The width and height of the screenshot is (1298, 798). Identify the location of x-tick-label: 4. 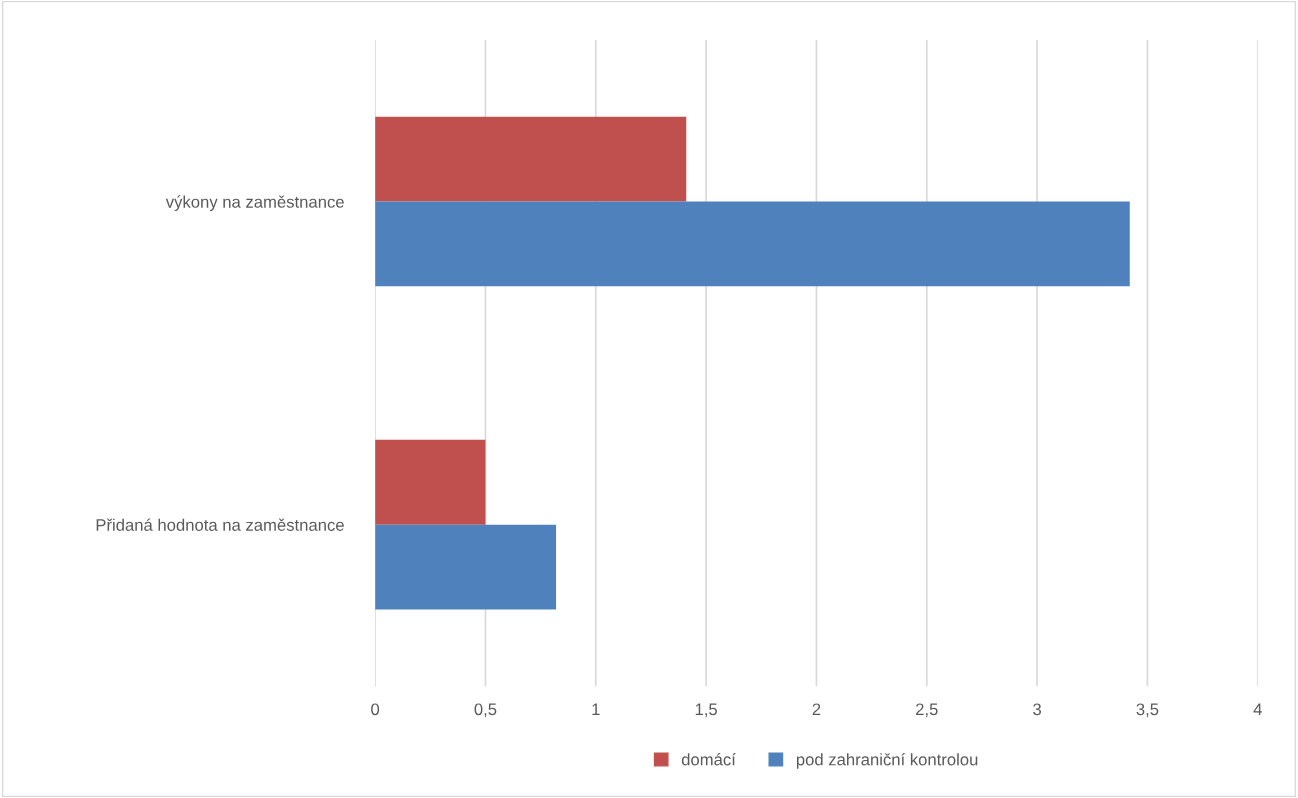
(1257, 709).